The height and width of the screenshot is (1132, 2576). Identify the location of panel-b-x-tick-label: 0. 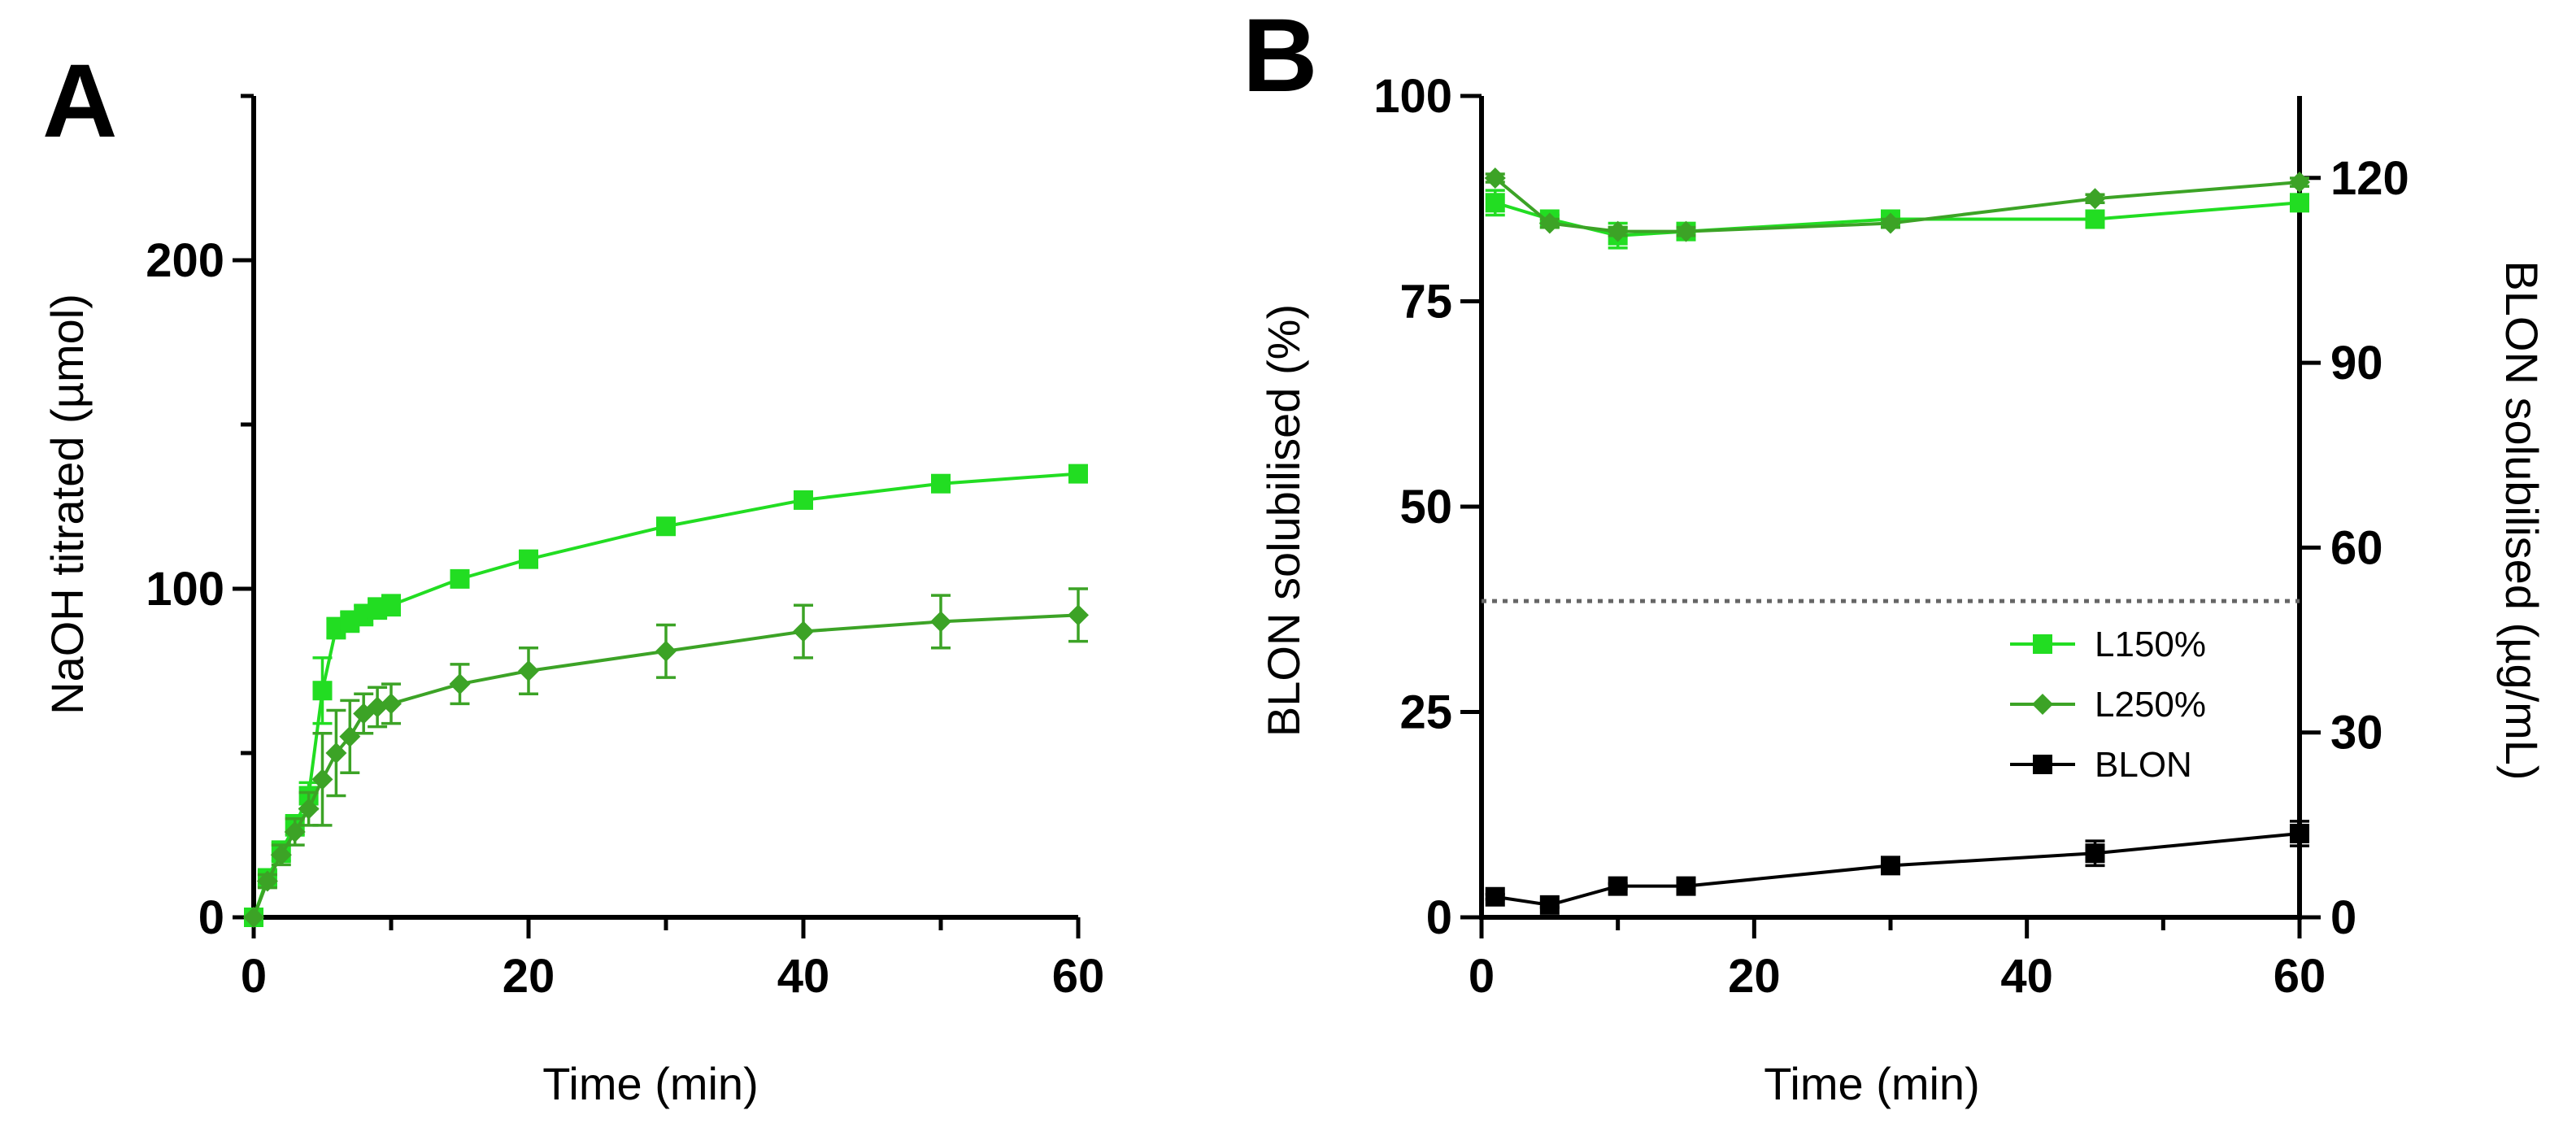
(1482, 976).